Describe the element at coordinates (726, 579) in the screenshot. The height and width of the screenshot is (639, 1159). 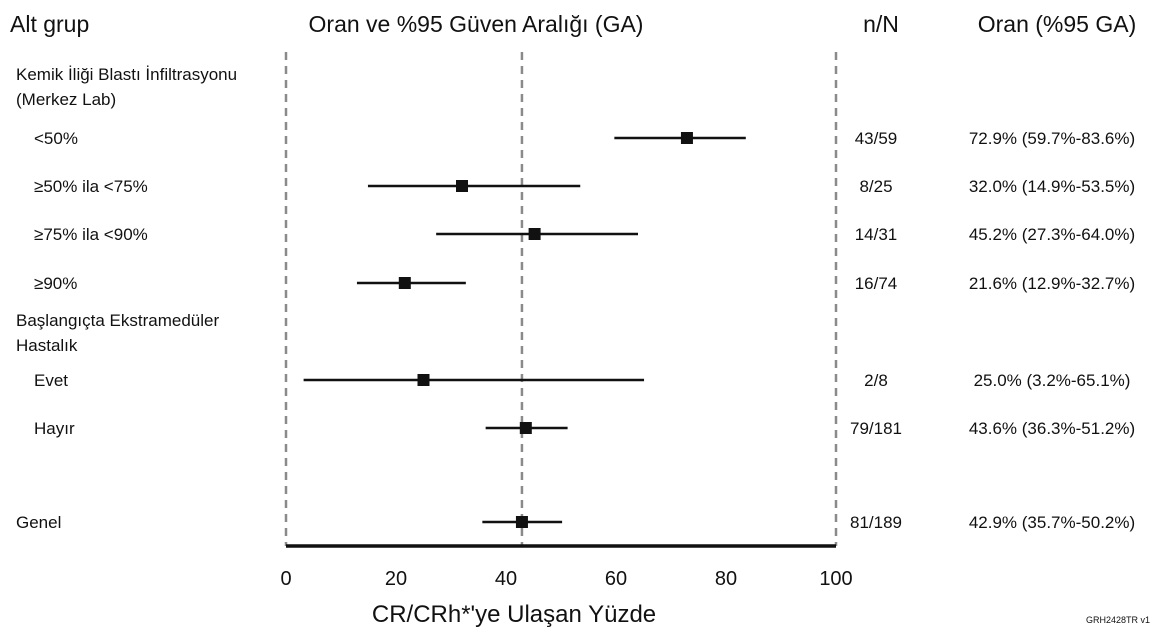
I see `x-tick-label: 80` at that location.